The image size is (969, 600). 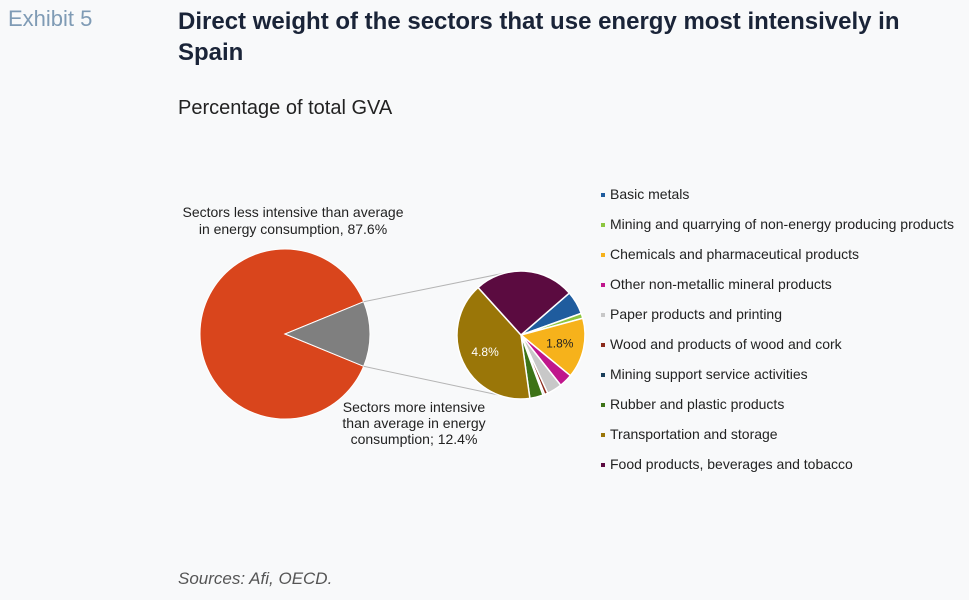 I want to click on legend-label: Other non-metallic mineral products, so click(x=721, y=284).